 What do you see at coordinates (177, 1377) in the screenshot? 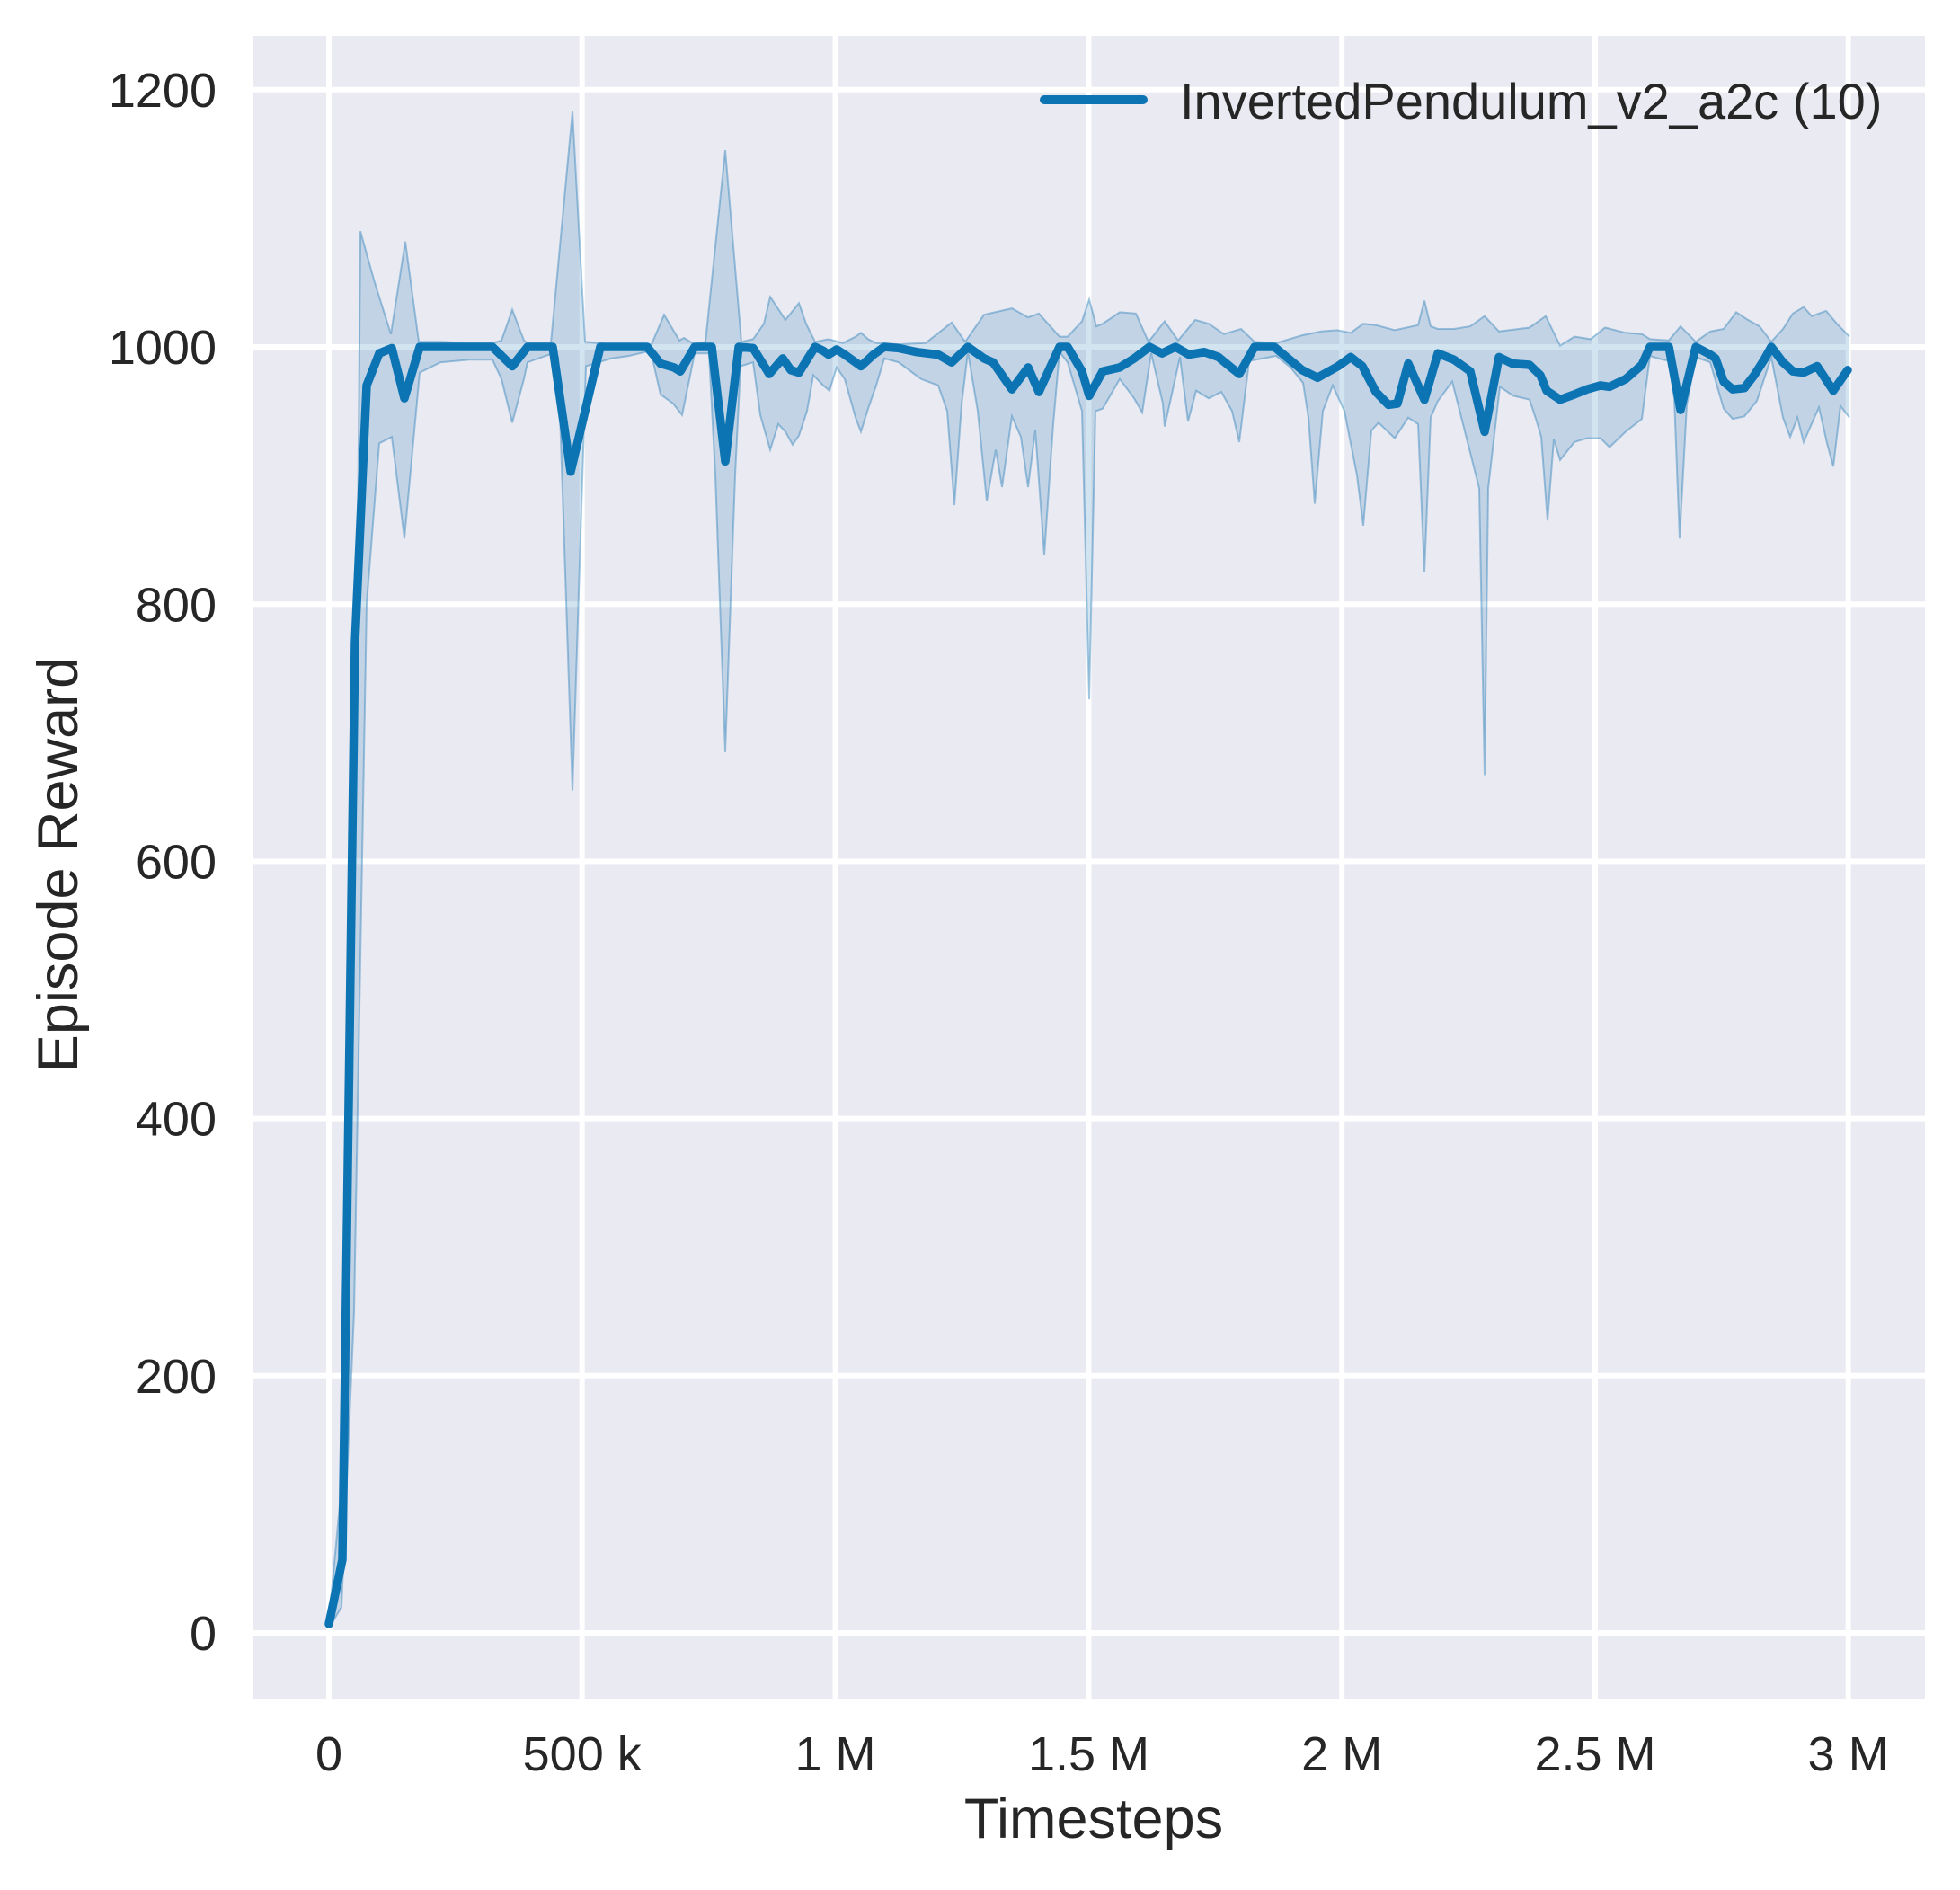
I see `svg-text: 200` at bounding box center [177, 1377].